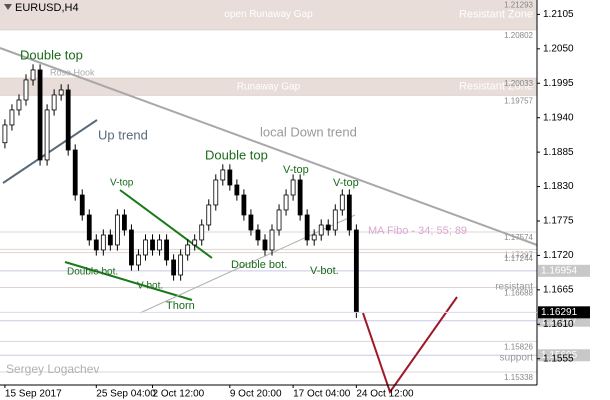  What do you see at coordinates (518, 83) in the screenshot?
I see `level-label: 1.20033` at bounding box center [518, 83].